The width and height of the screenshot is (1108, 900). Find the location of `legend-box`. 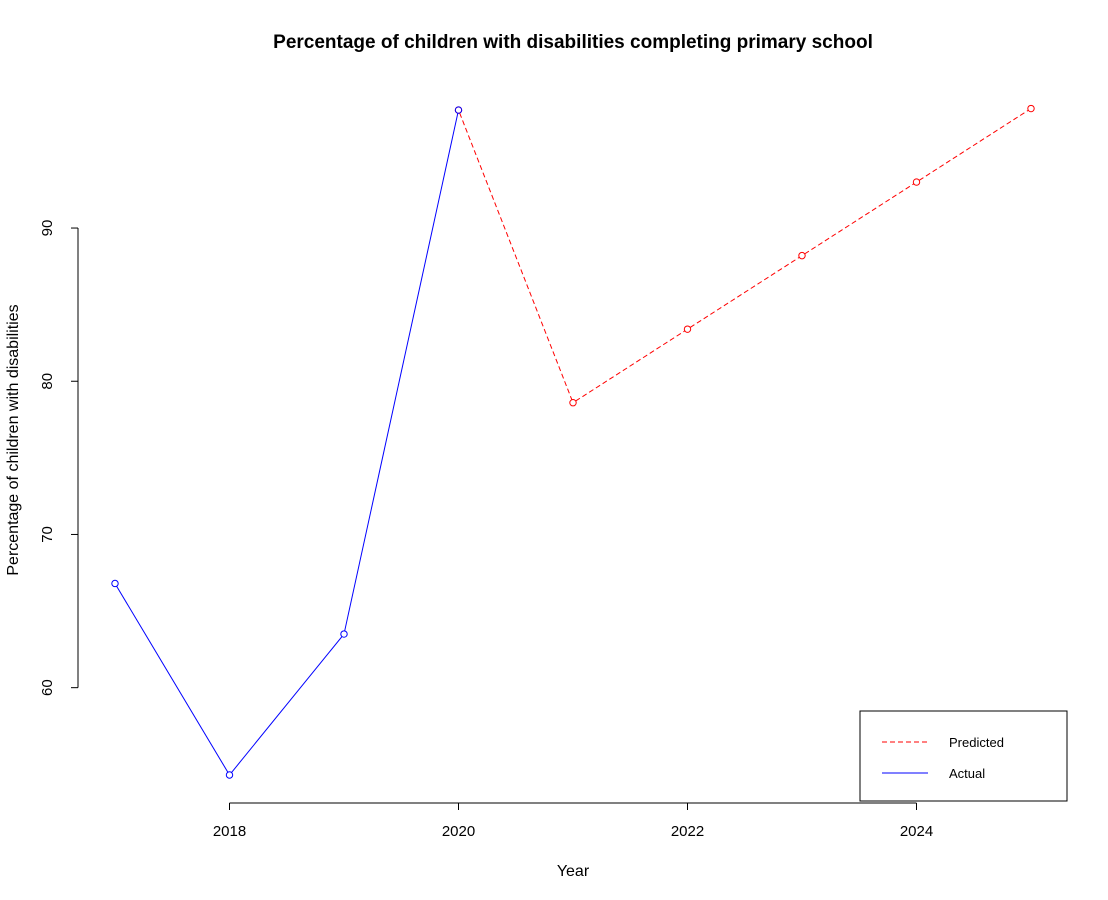

legend-box is located at coordinates (963, 756).